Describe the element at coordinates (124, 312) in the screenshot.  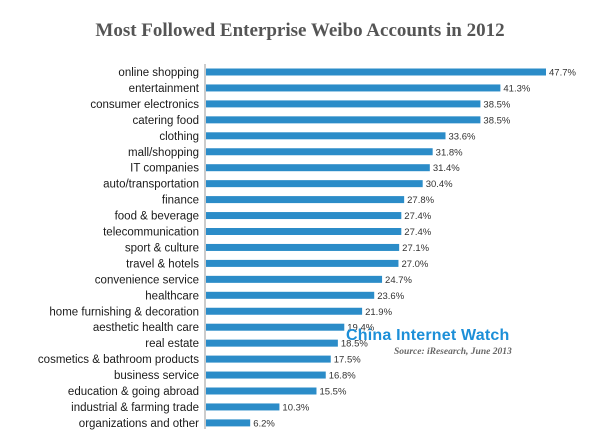
I see `category-label: home furnishing & decoration` at that location.